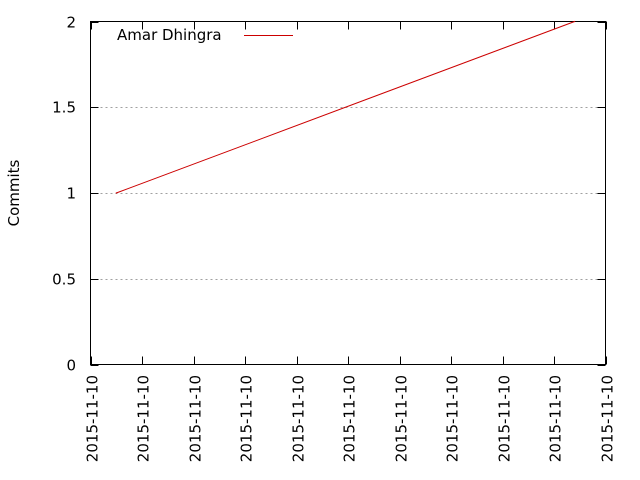  I want to click on y-tick-label: 2, so click(71, 23).